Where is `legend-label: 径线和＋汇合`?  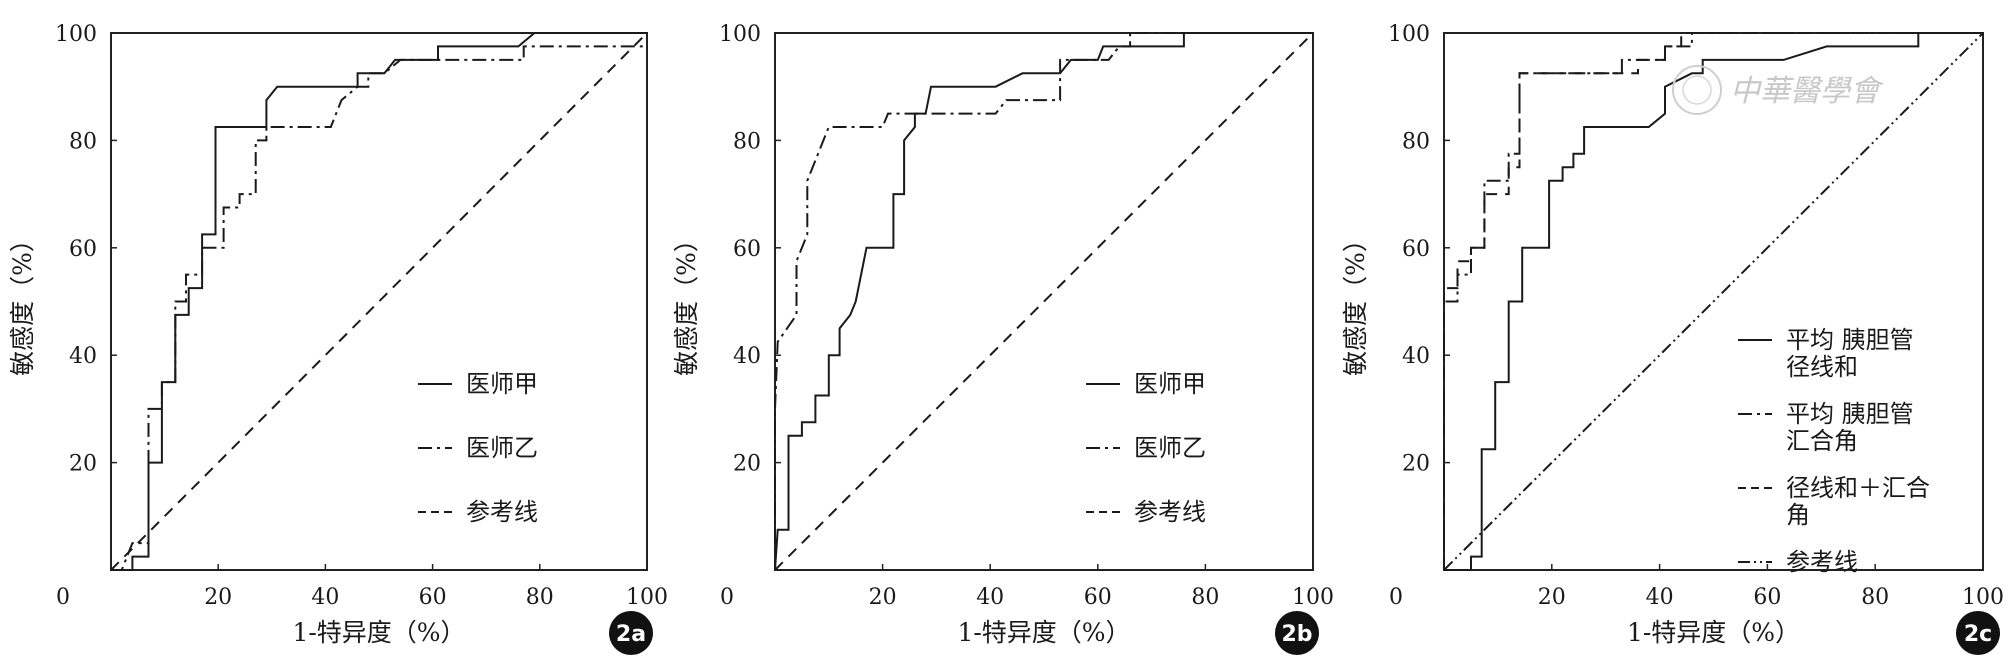 legend-label: 径线和＋汇合 is located at coordinates (1858, 488).